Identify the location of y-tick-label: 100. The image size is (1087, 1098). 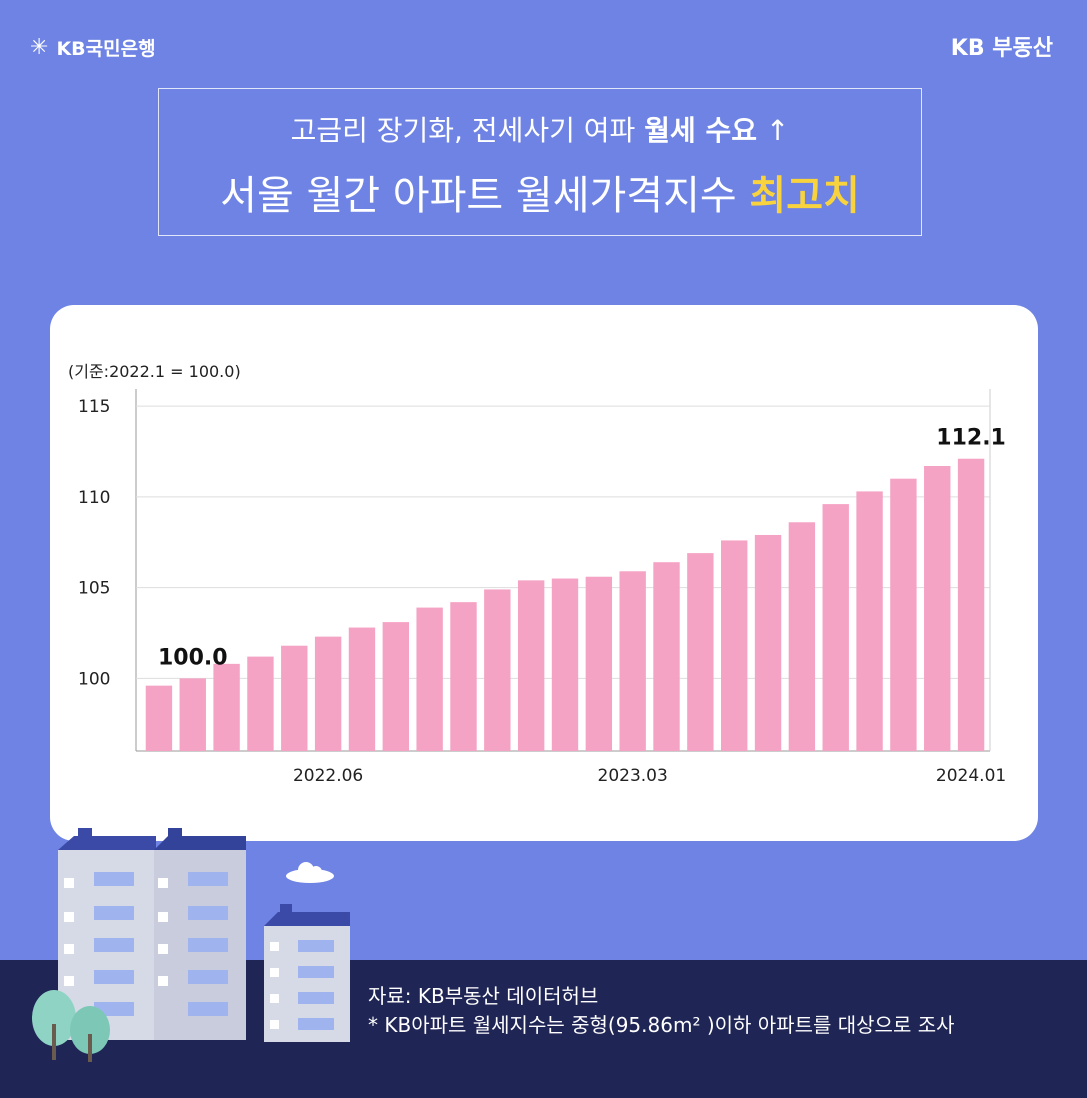
(94, 679).